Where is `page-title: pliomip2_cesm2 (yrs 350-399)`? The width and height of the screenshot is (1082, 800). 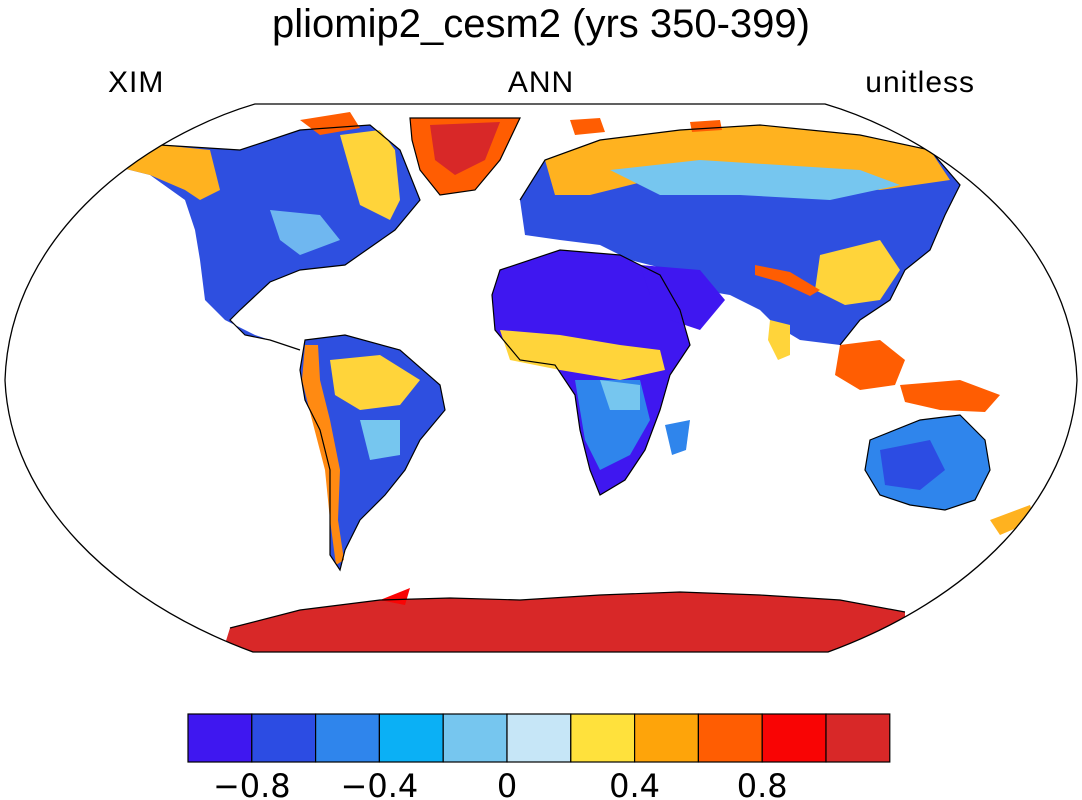
page-title: pliomip2_cesm2 (yrs 350-399) is located at coordinates (540, 24).